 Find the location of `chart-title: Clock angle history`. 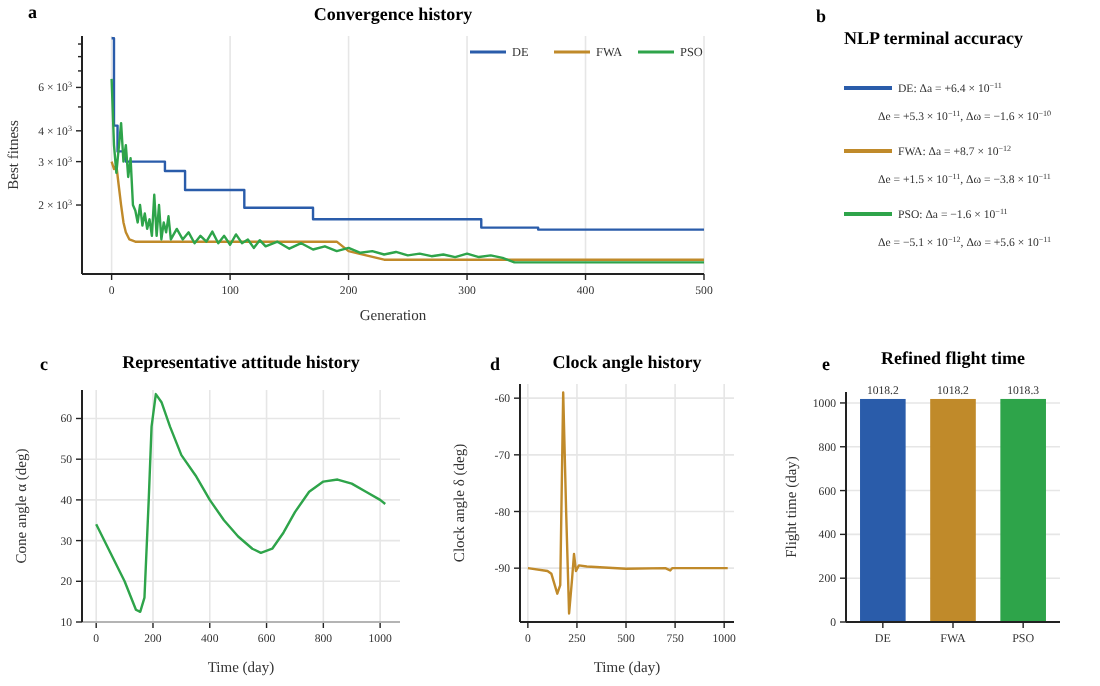

chart-title: Clock angle history is located at coordinates (627, 362).